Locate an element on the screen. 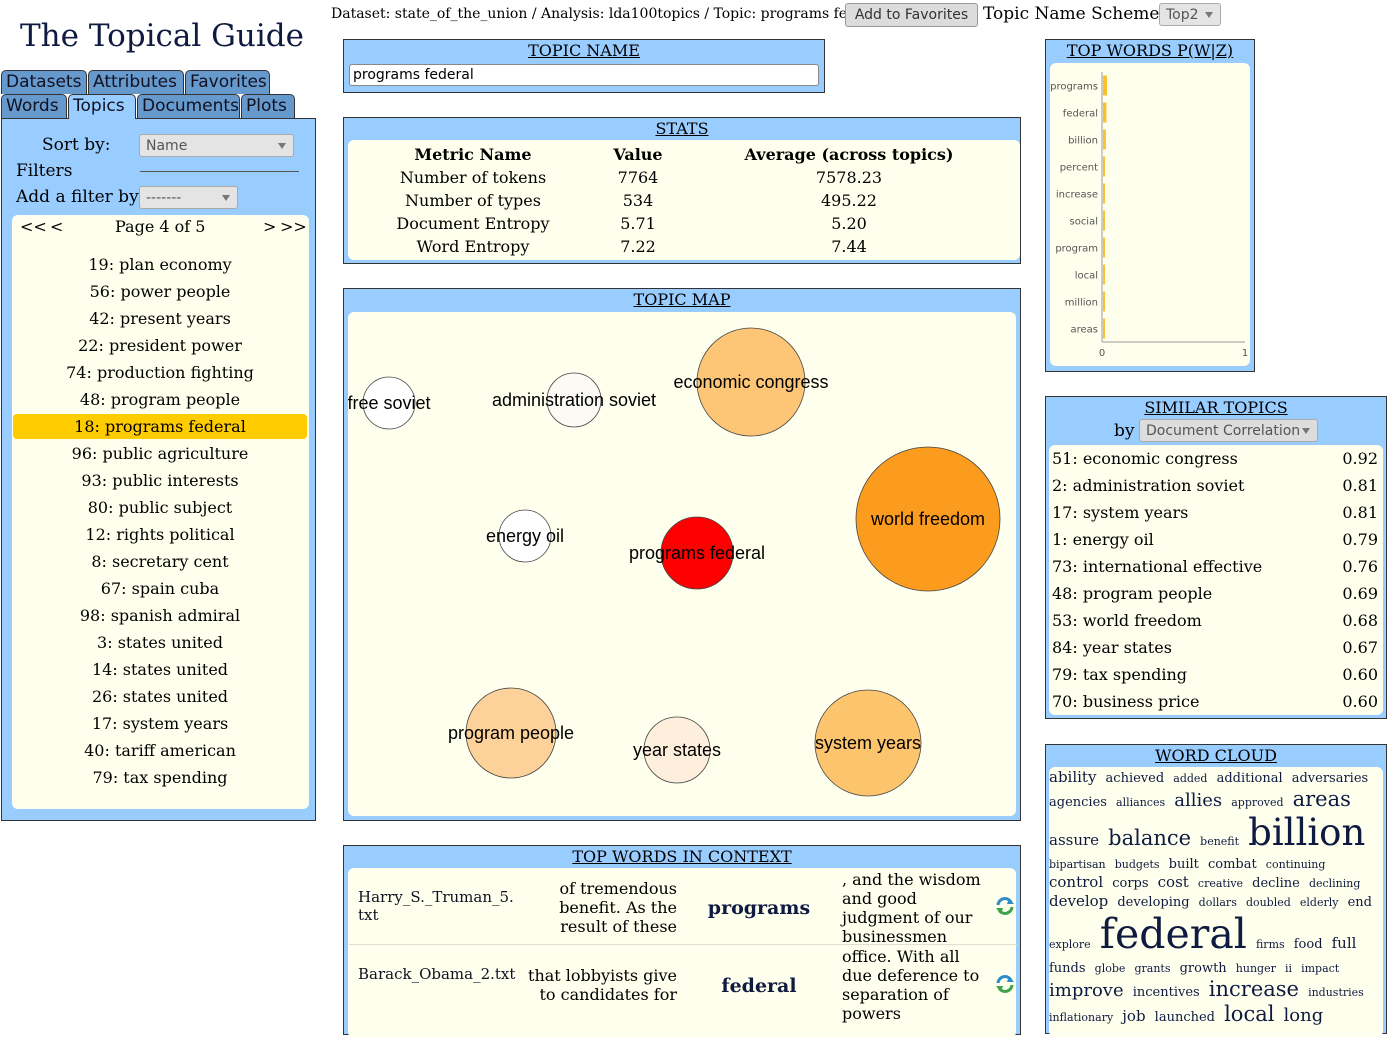 The width and height of the screenshot is (1388, 1038). topic-map-node: system years is located at coordinates (868, 743).